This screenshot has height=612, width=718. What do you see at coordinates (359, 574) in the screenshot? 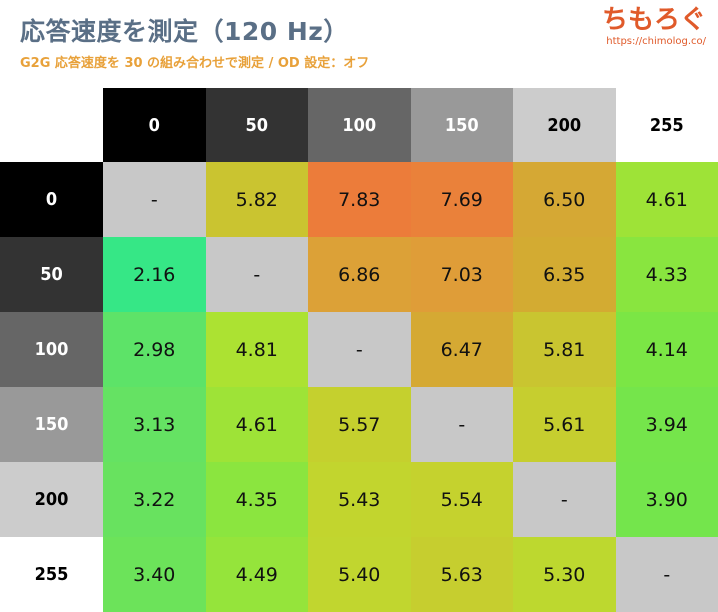
I see `heatmap-cell: 5.40` at bounding box center [359, 574].